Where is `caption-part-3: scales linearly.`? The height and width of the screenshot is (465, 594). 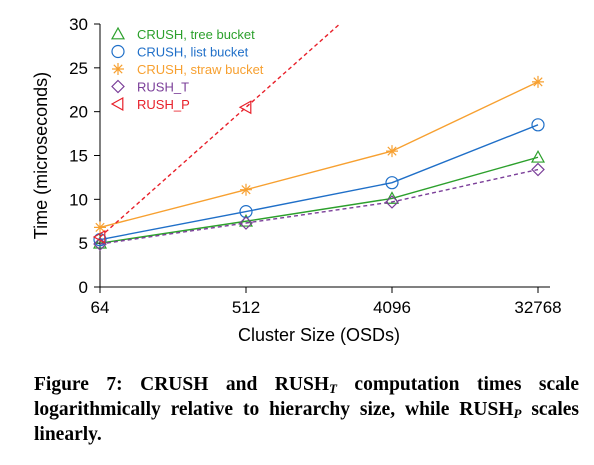
caption-part-3: scales linearly. is located at coordinates (306, 422).